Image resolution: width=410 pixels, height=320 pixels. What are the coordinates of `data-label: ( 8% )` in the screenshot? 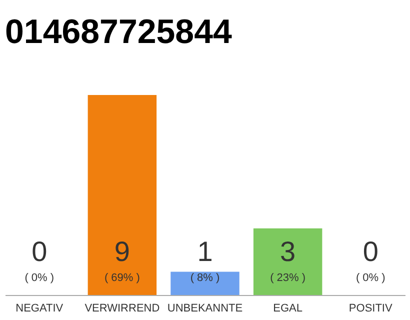 It's located at (205, 278).